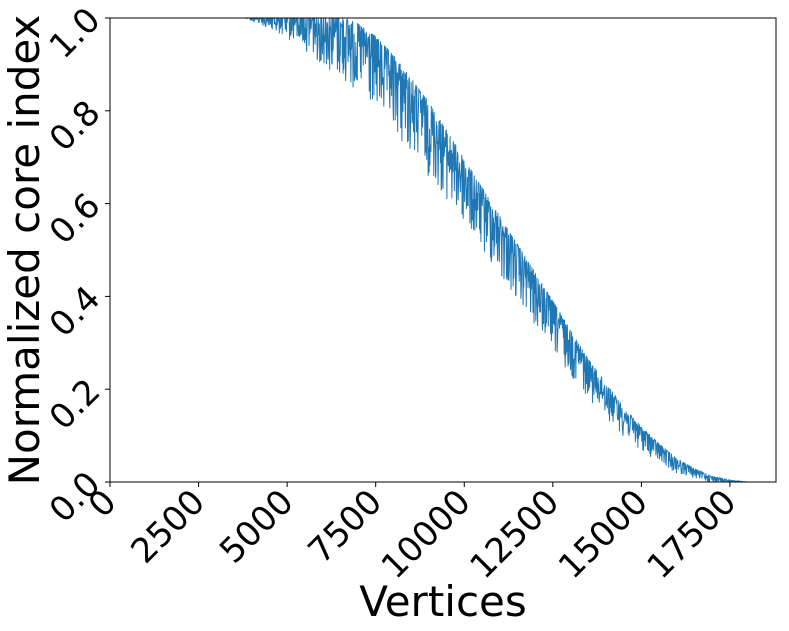 This screenshot has width=789, height=631. I want to click on x-tick-label: 10000, so click(426, 534).